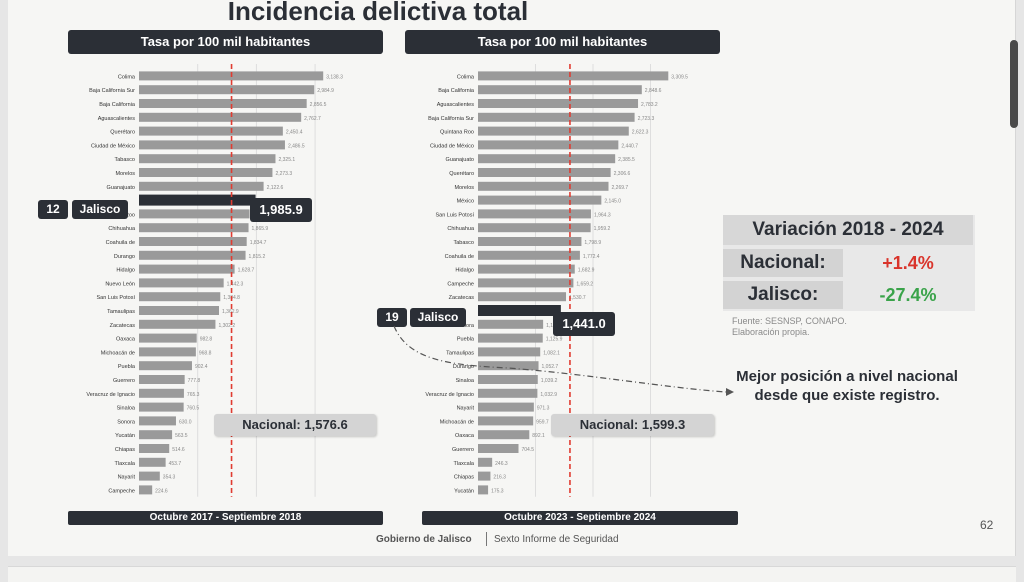 The image size is (1024, 582). What do you see at coordinates (126, 340) in the screenshot?
I see `category-label: Oaxaca` at bounding box center [126, 340].